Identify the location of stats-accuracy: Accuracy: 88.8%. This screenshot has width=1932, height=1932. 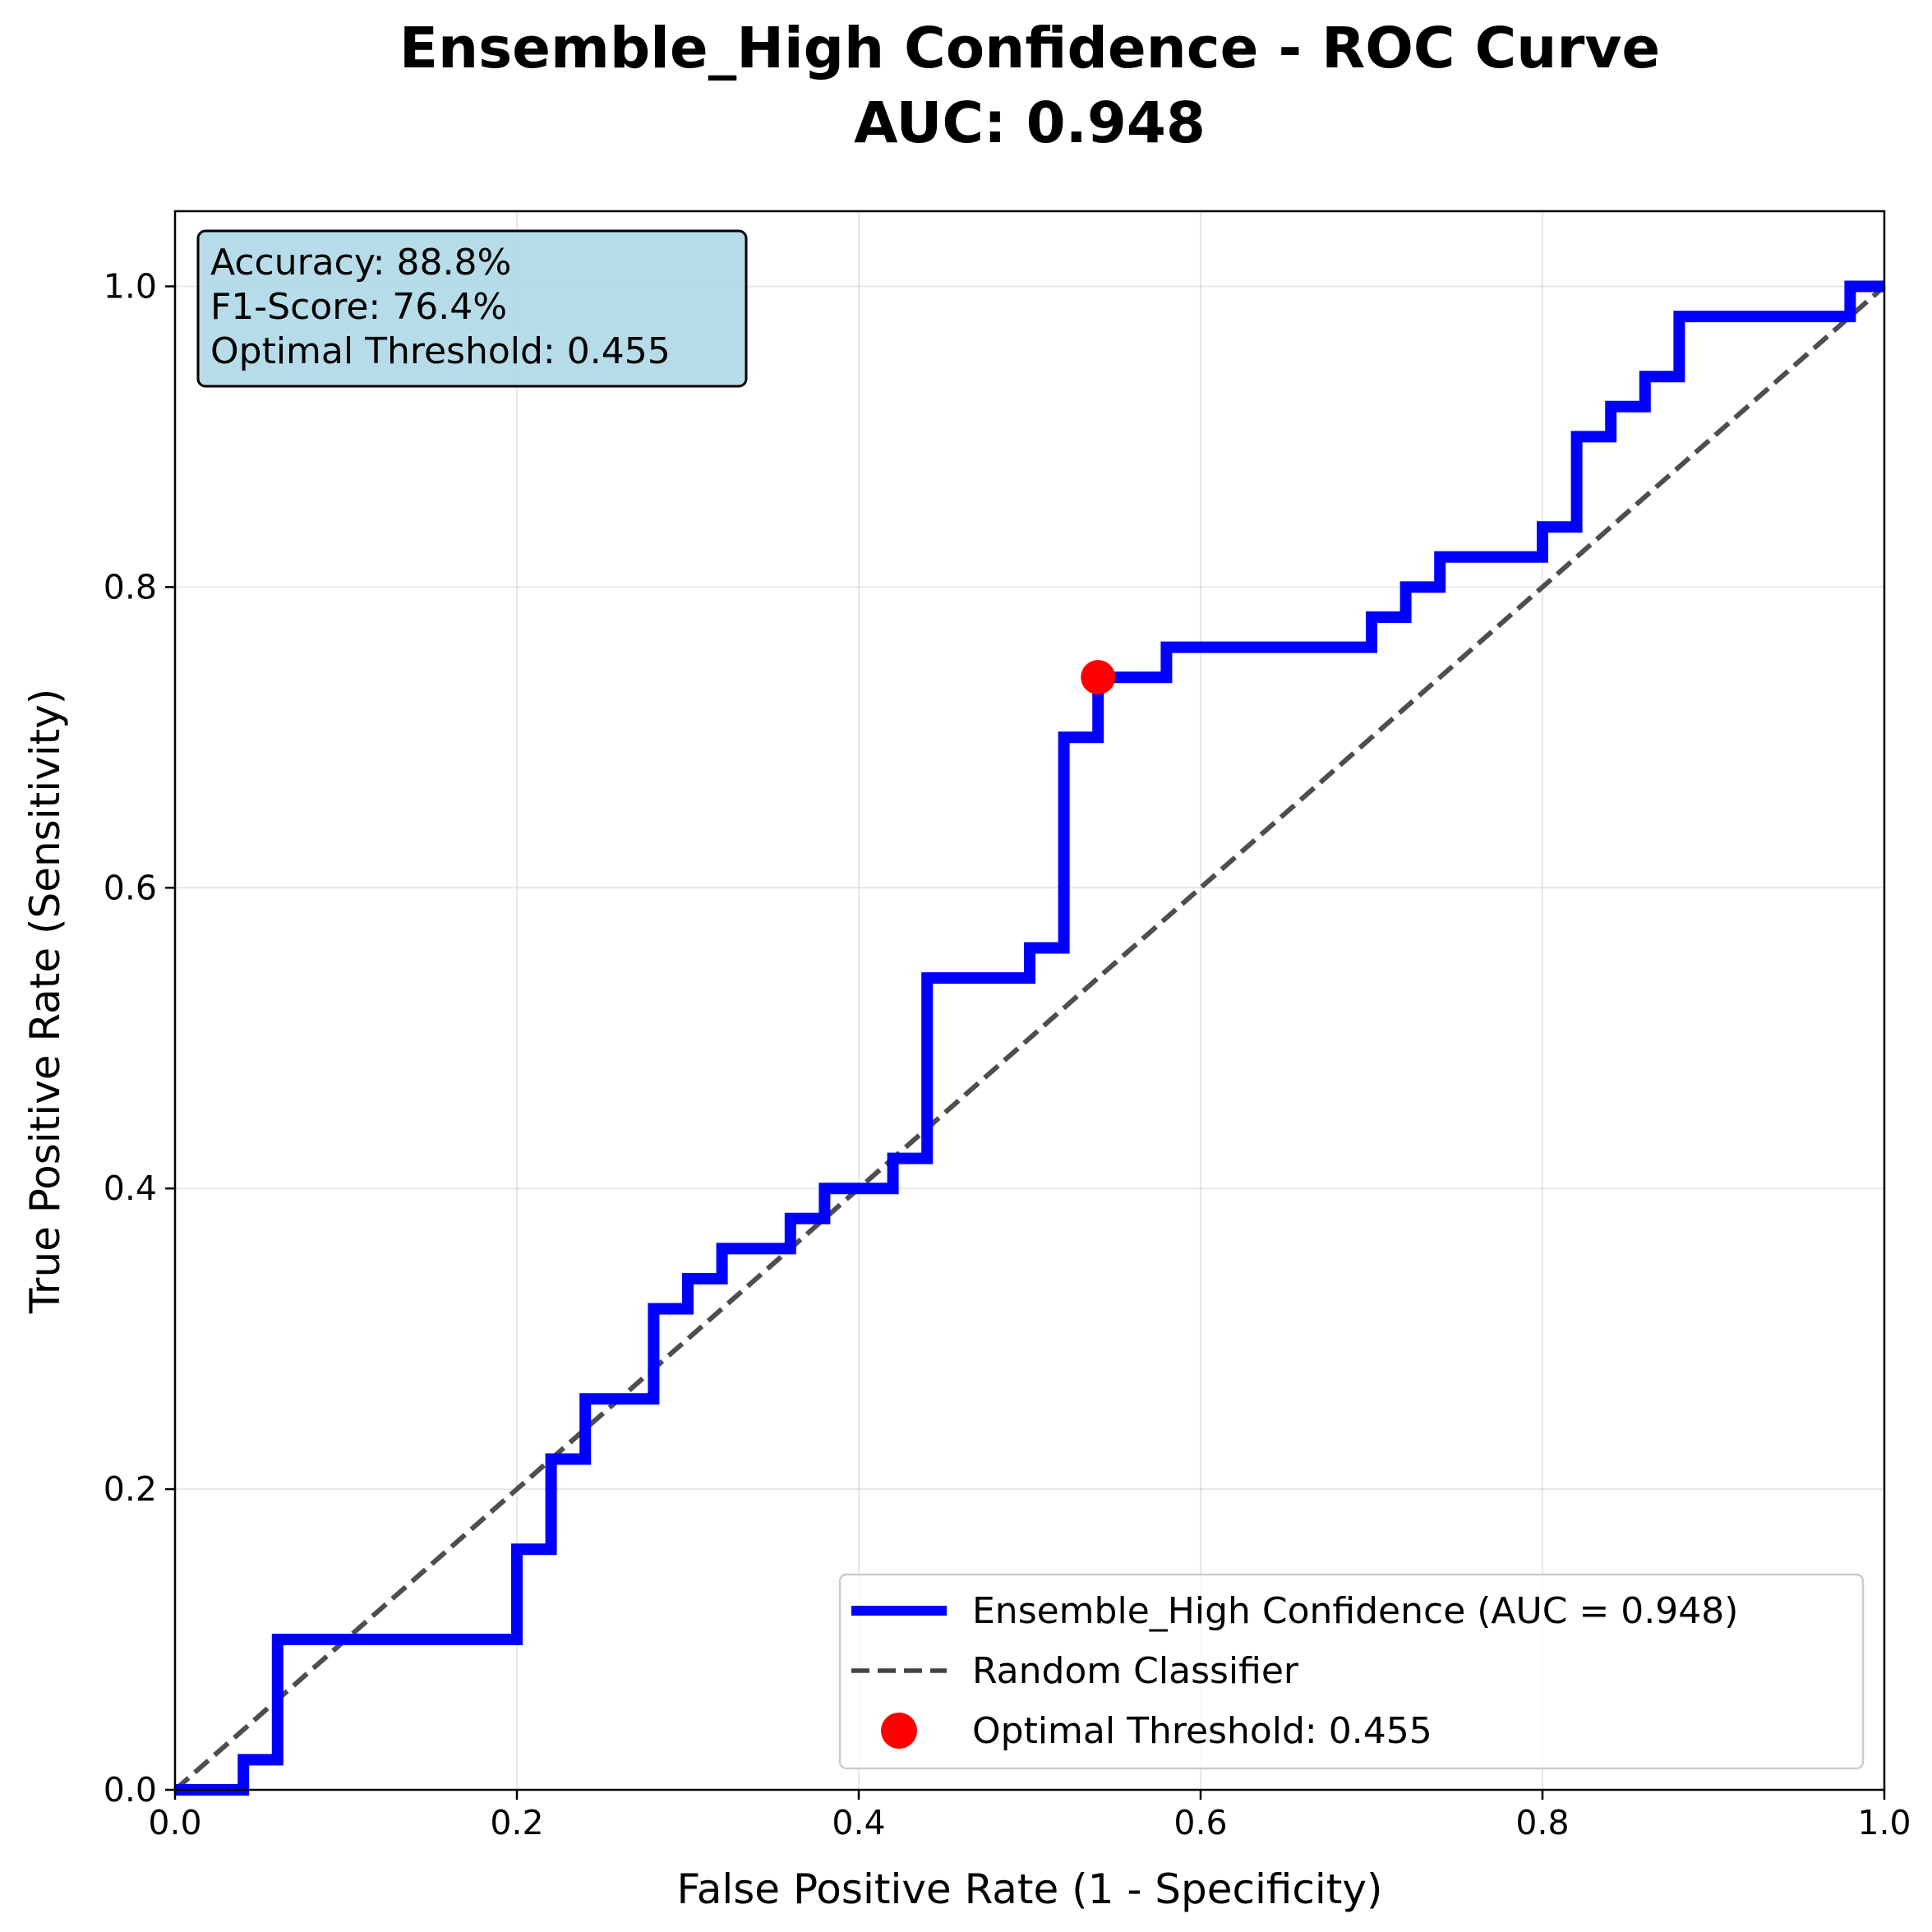
(360, 263).